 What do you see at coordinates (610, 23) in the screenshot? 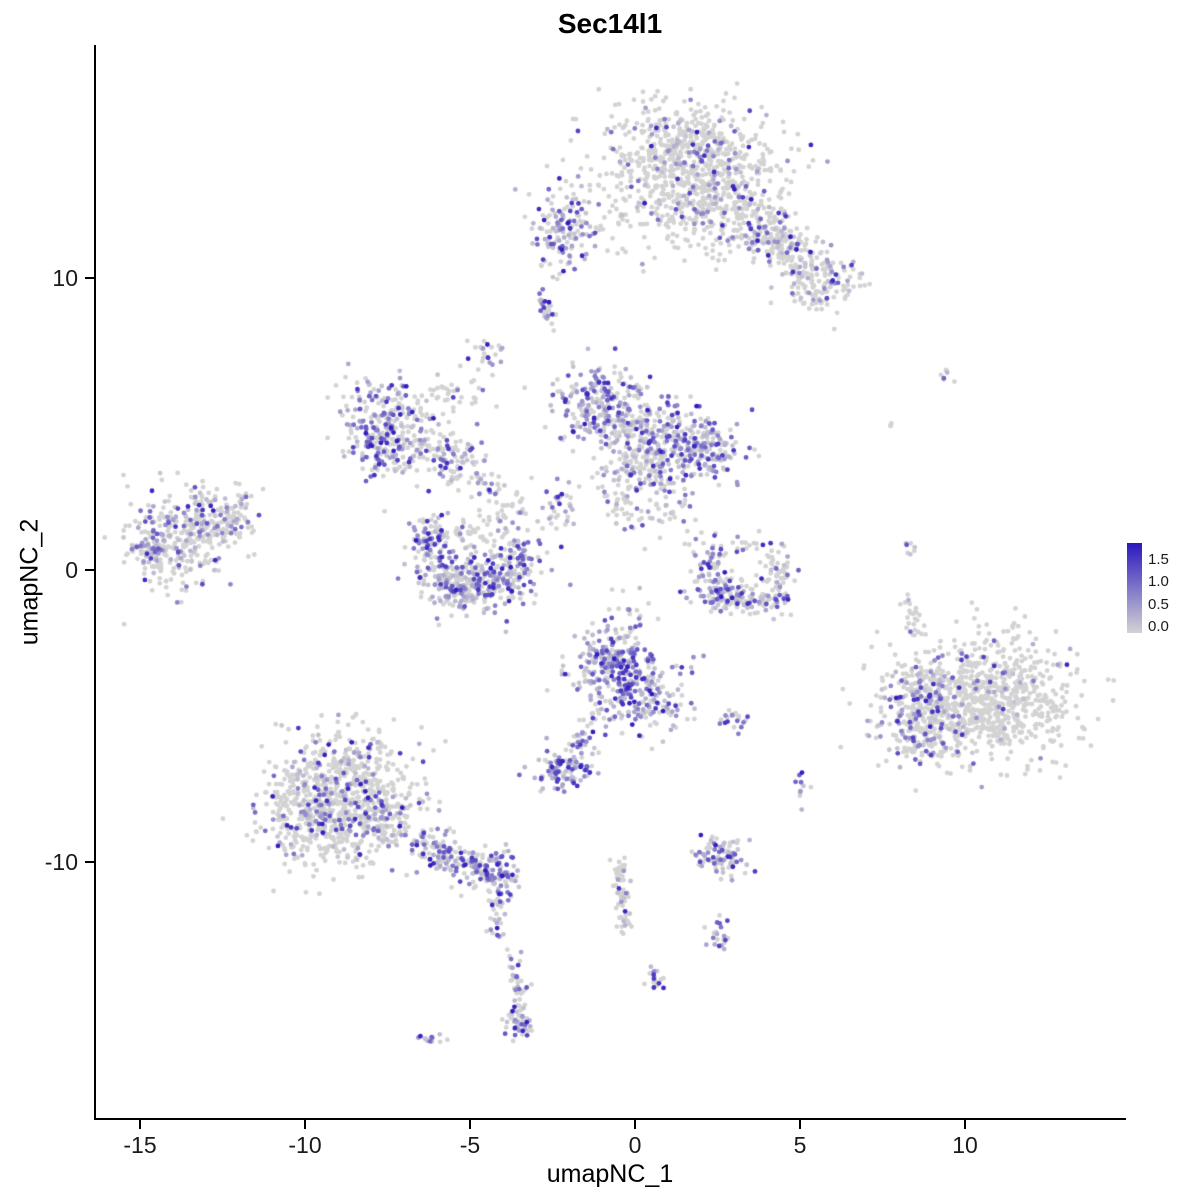
I see `plot-title: Sec14l1` at bounding box center [610, 23].